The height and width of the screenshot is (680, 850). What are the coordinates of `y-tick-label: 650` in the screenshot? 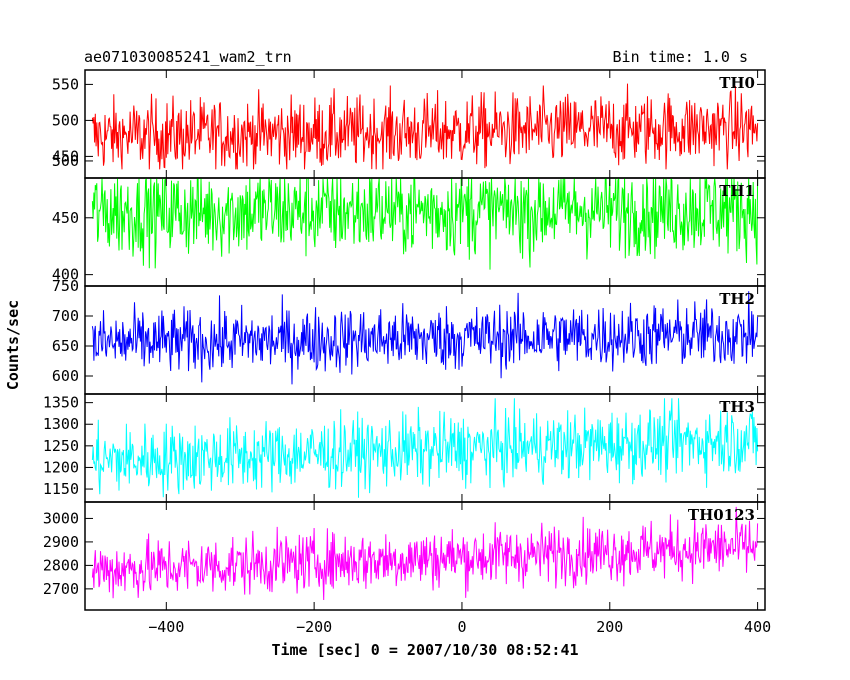 It's located at (65, 346).